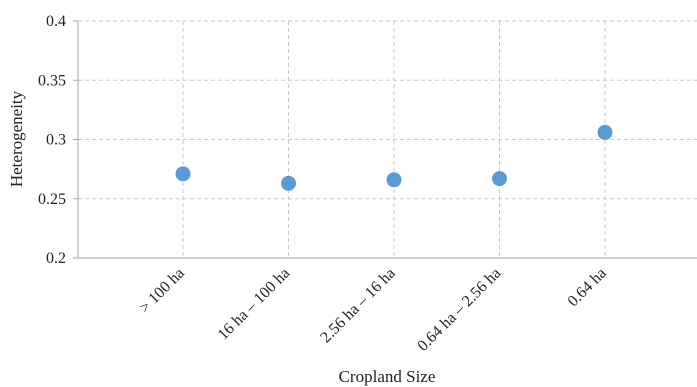 This screenshot has width=697, height=387. I want to click on x-tick-label: 0.64 ha, so click(586, 287).